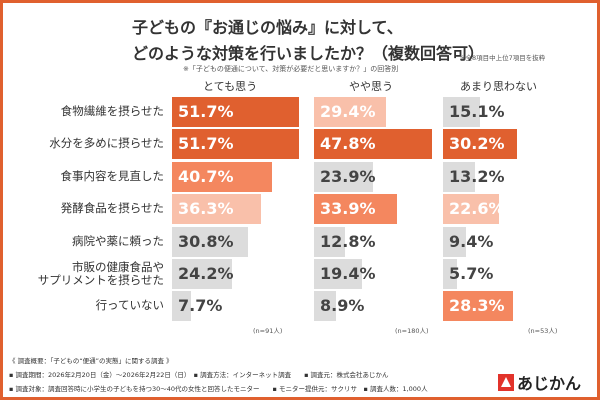 The height and width of the screenshot is (400, 600). Describe the element at coordinates (91, 361) in the screenshot. I see `footer-line-1: 《 調査概要：「子どもの“便通”の実態」に関する調査 》` at that location.